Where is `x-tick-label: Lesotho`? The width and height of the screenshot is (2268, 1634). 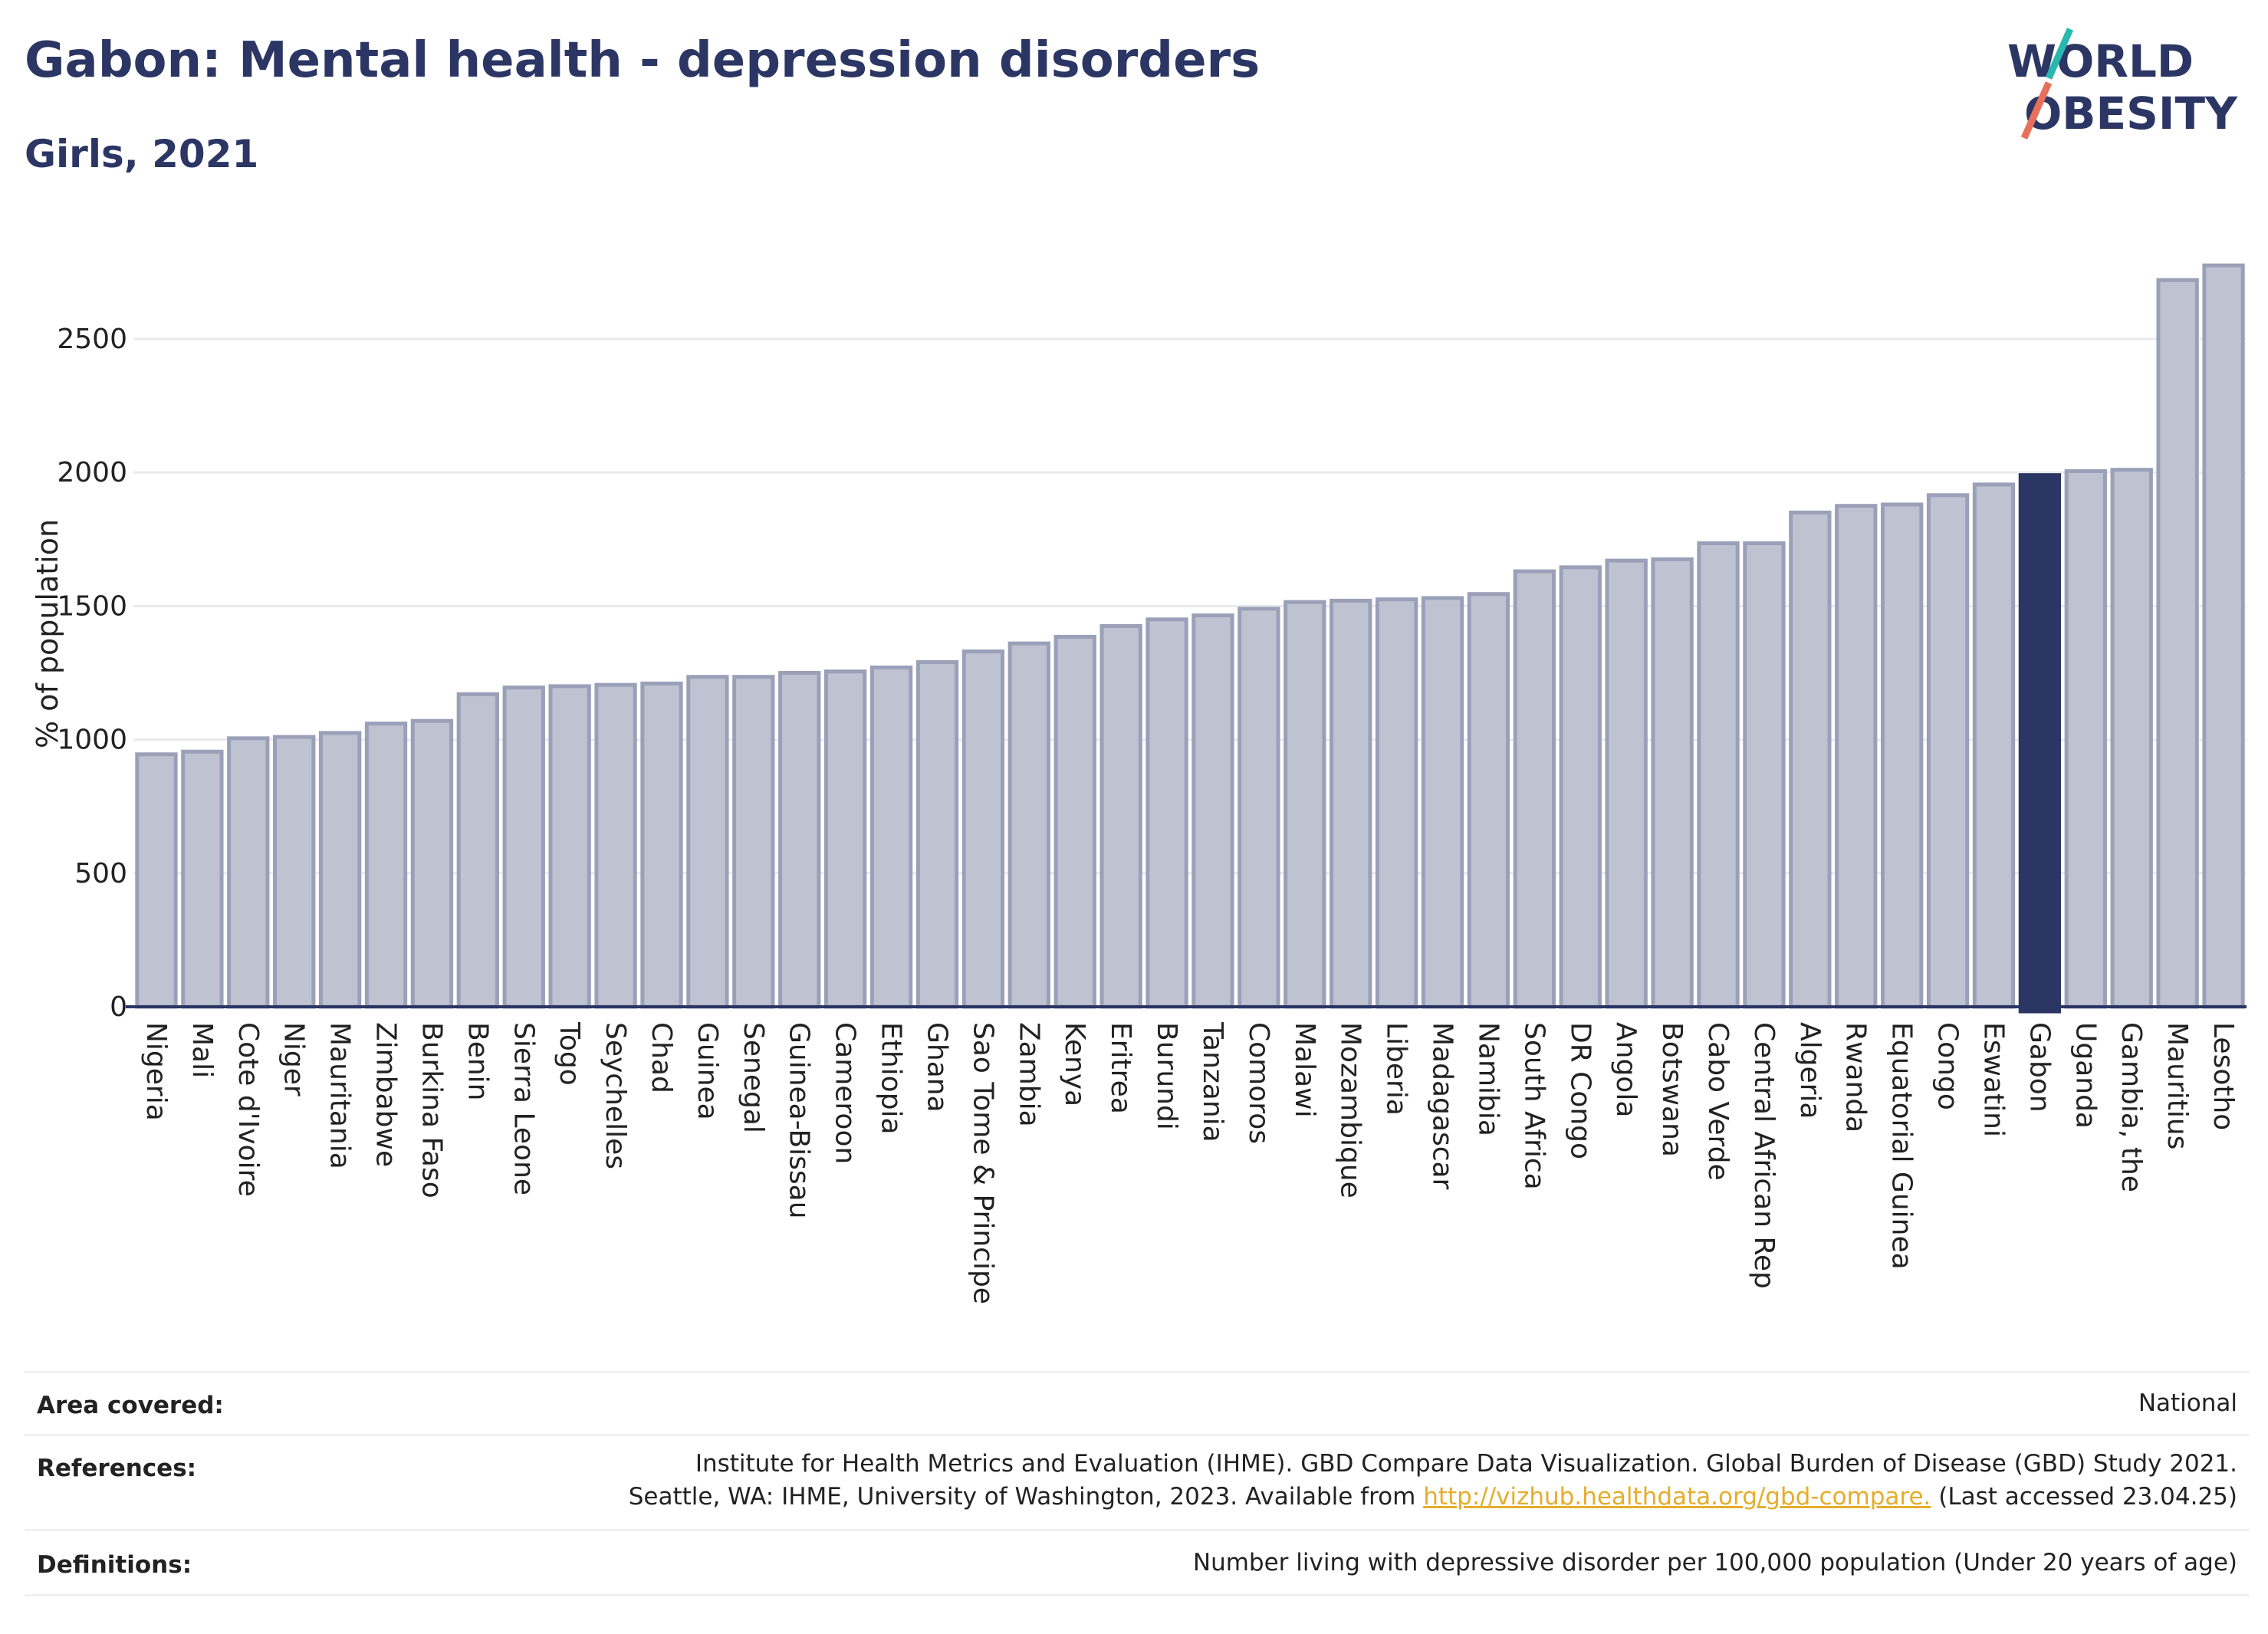 x-tick-label: Lesotho is located at coordinates (2223, 1076).